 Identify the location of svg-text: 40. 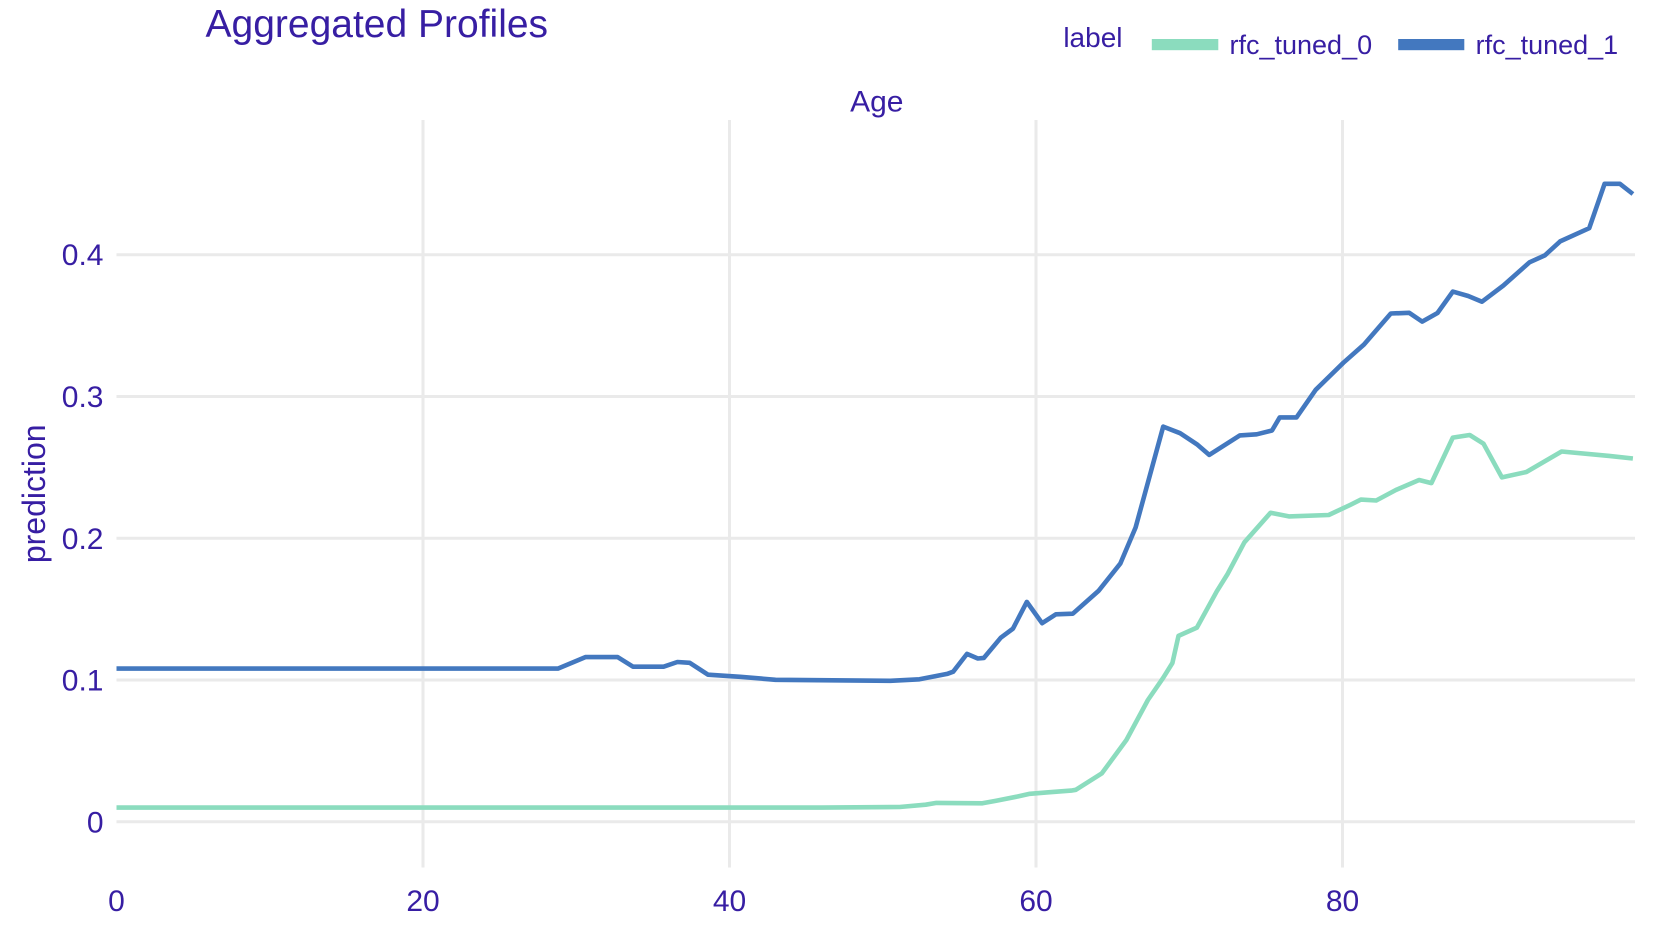
(729, 901).